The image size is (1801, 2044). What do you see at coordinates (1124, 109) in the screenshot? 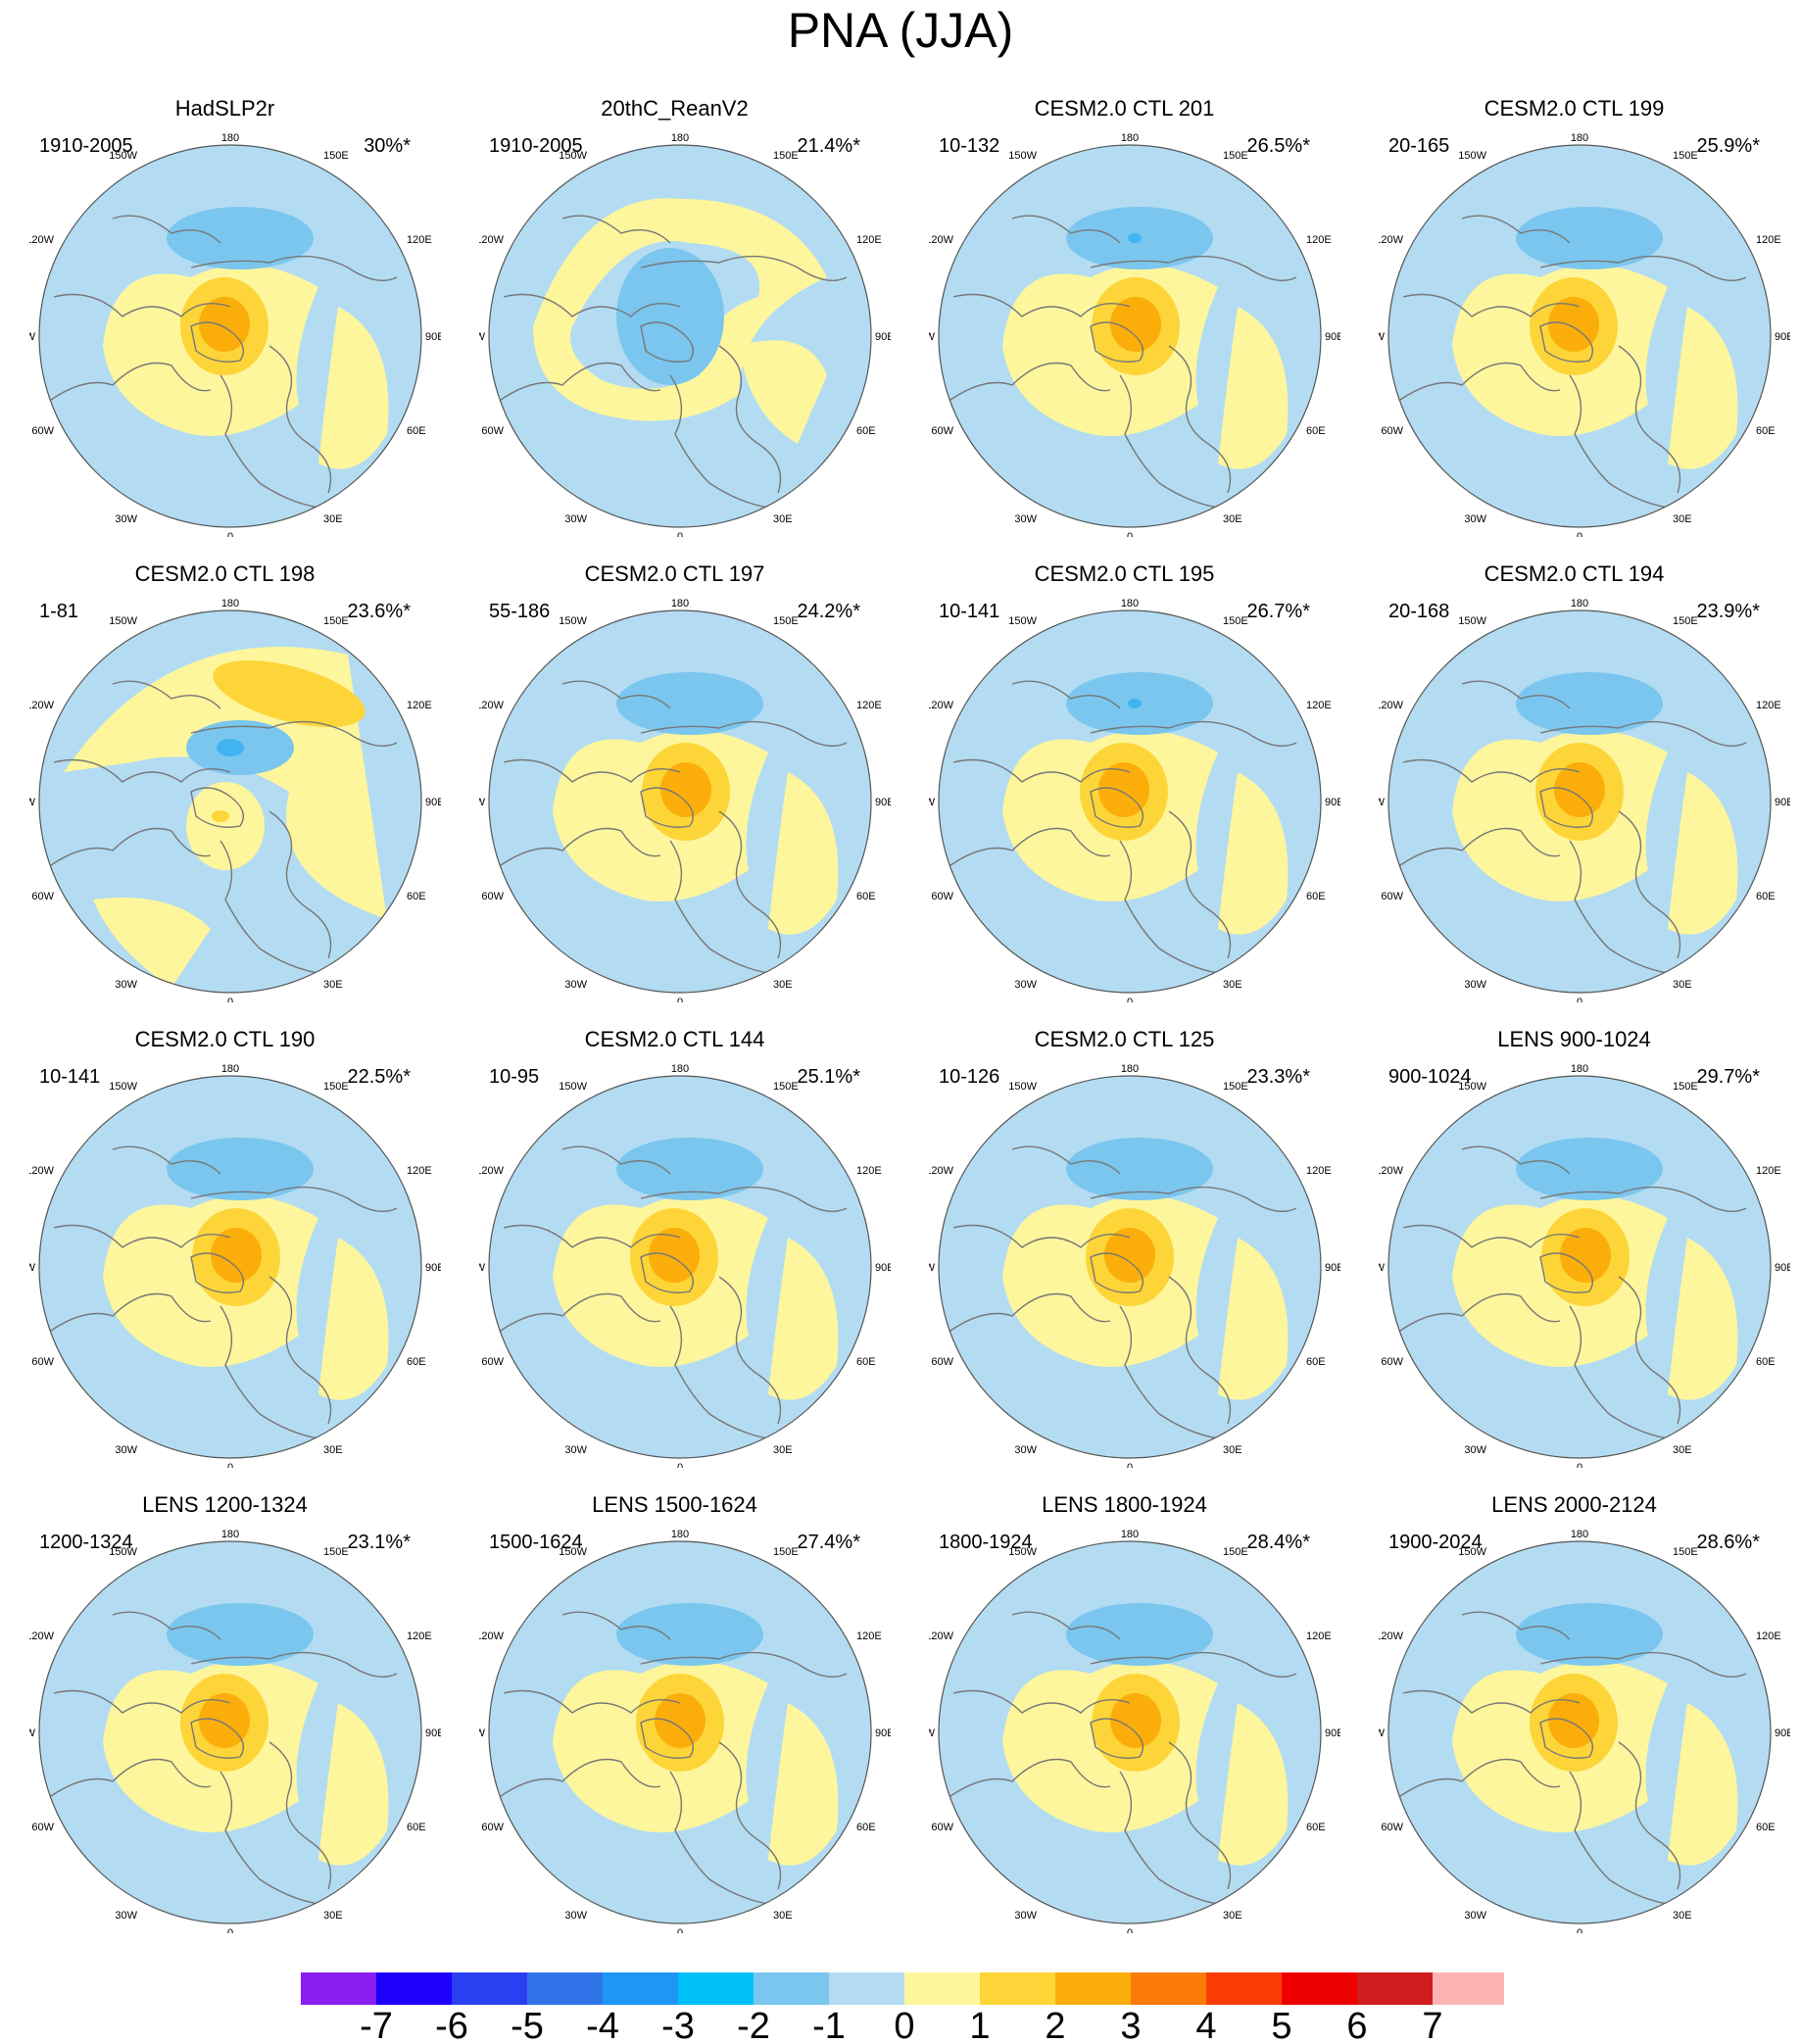
I see `panel-title: CESM2.0 CTL 201` at bounding box center [1124, 109].